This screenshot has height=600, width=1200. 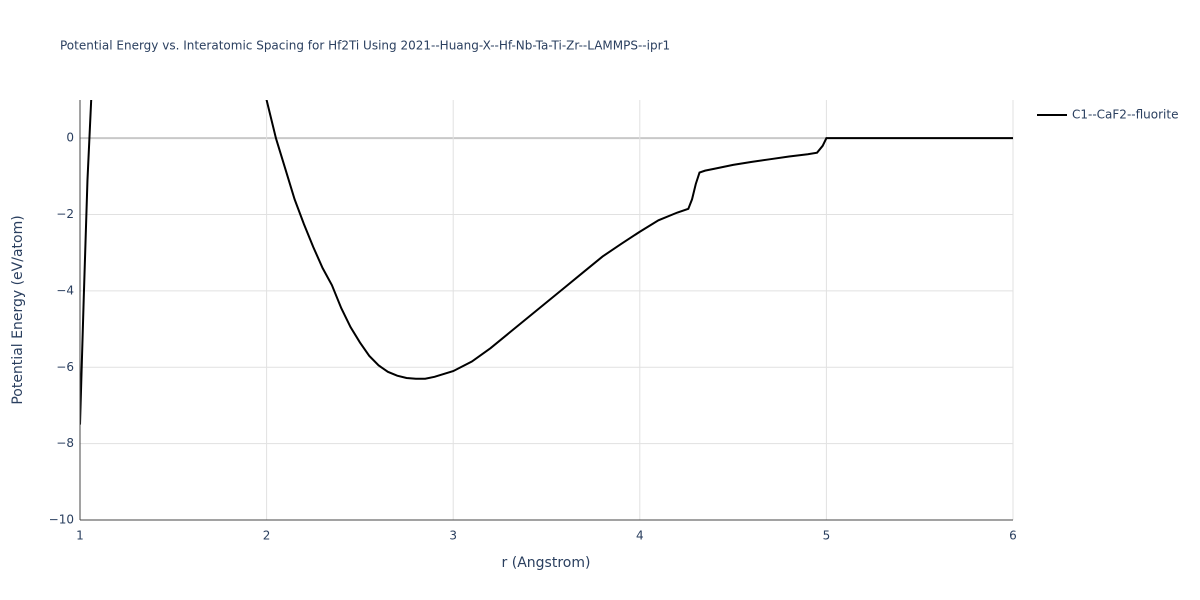 What do you see at coordinates (640, 536) in the screenshot?
I see `x-tick-label: 4` at bounding box center [640, 536].